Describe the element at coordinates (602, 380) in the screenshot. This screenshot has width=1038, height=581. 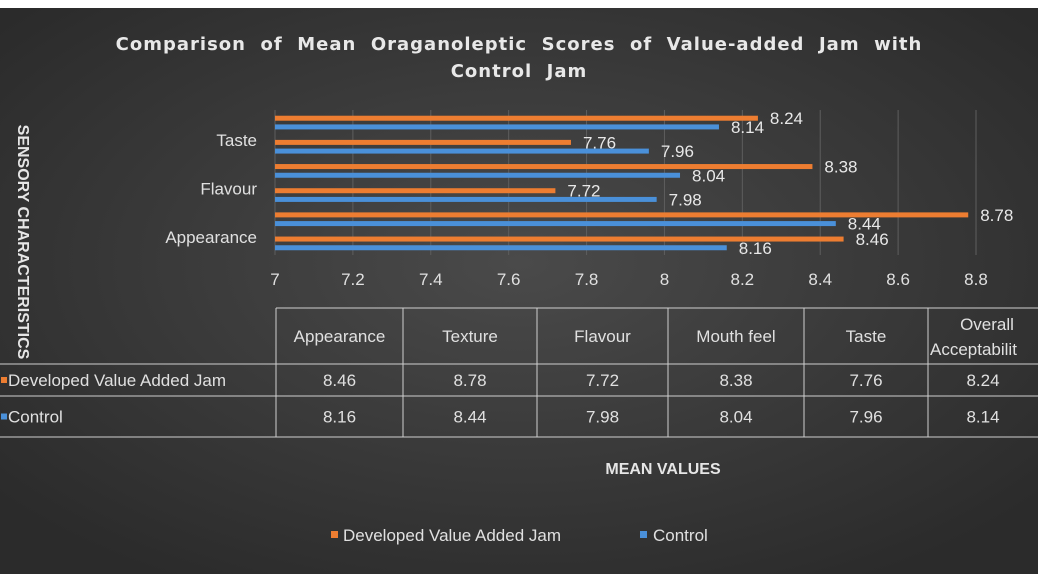
I see `table-cell-0-2: 7.72` at that location.